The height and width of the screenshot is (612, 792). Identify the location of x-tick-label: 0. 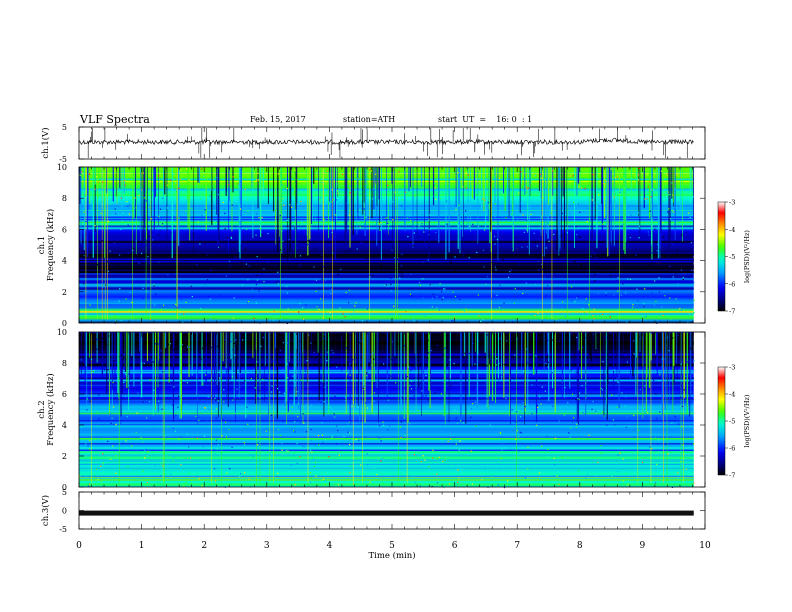
(79, 546).